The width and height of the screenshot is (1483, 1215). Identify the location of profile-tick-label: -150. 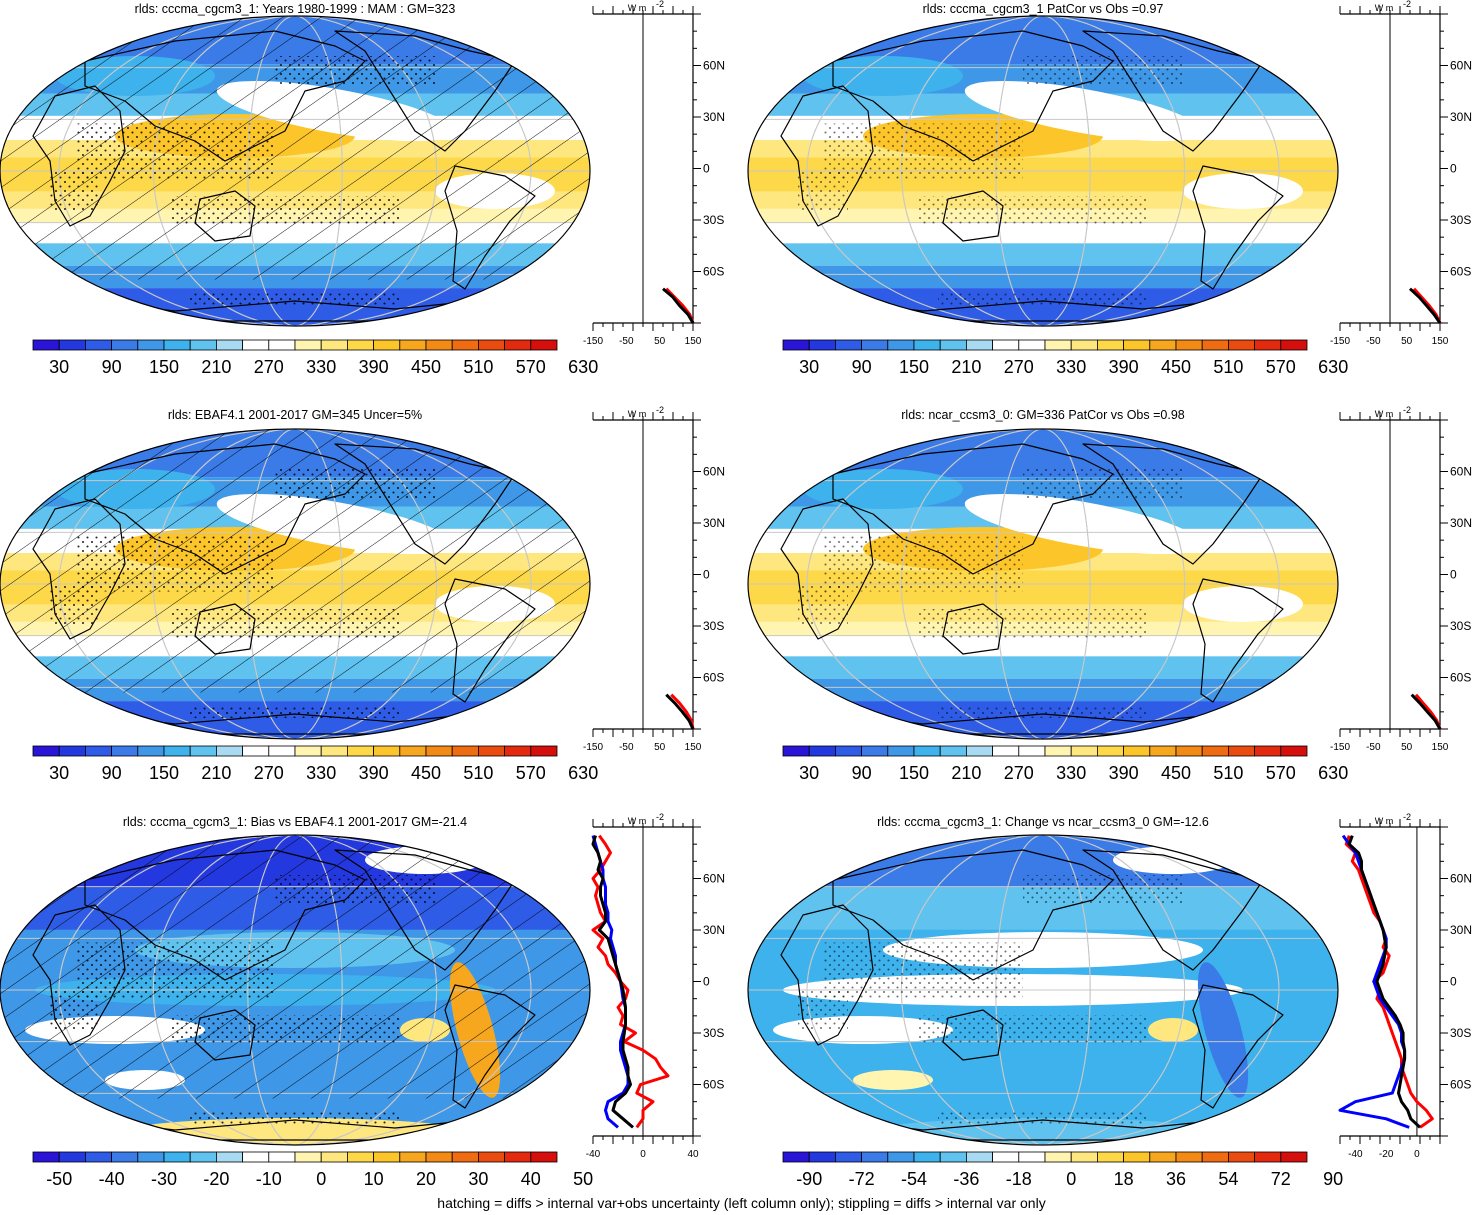
(593, 747).